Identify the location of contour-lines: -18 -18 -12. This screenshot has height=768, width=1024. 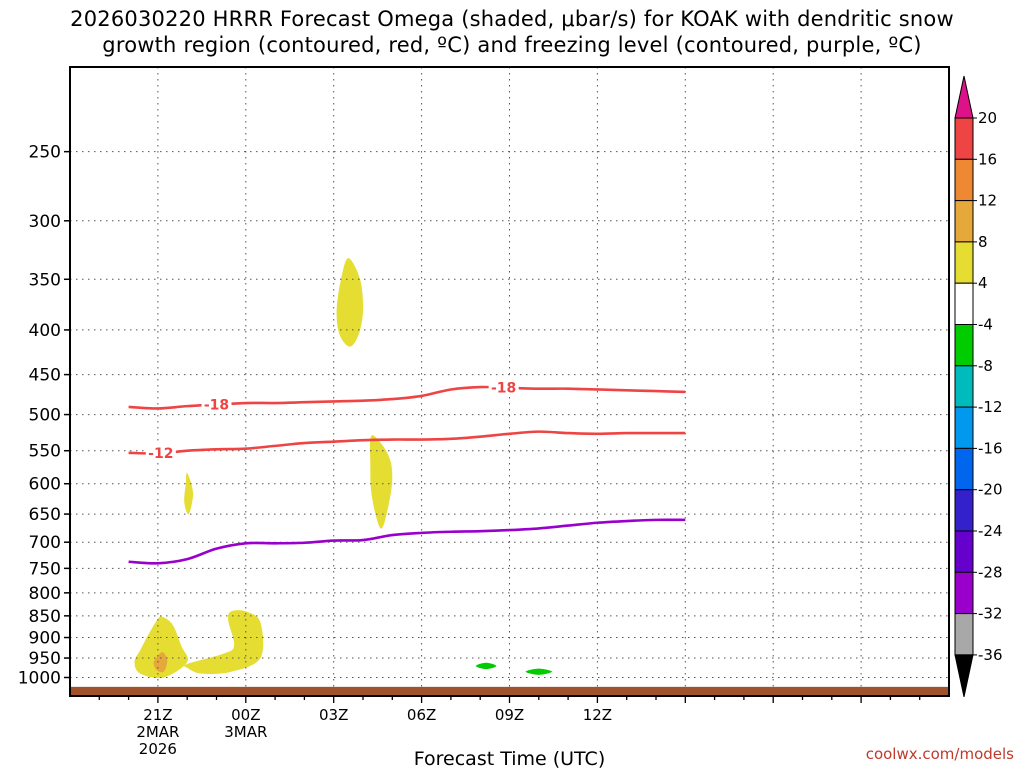
(407, 471).